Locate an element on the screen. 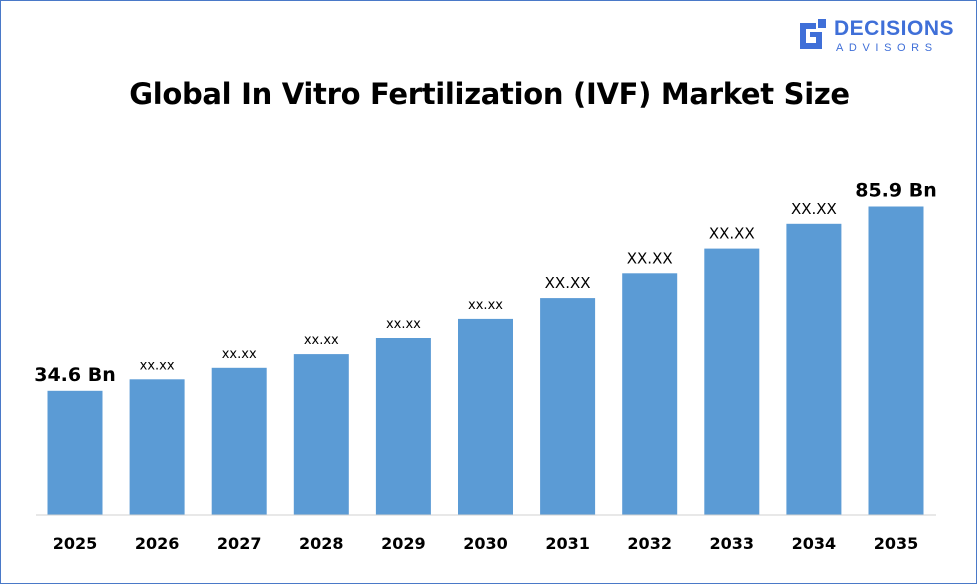  x-tick-2033: 2033 is located at coordinates (732, 543).